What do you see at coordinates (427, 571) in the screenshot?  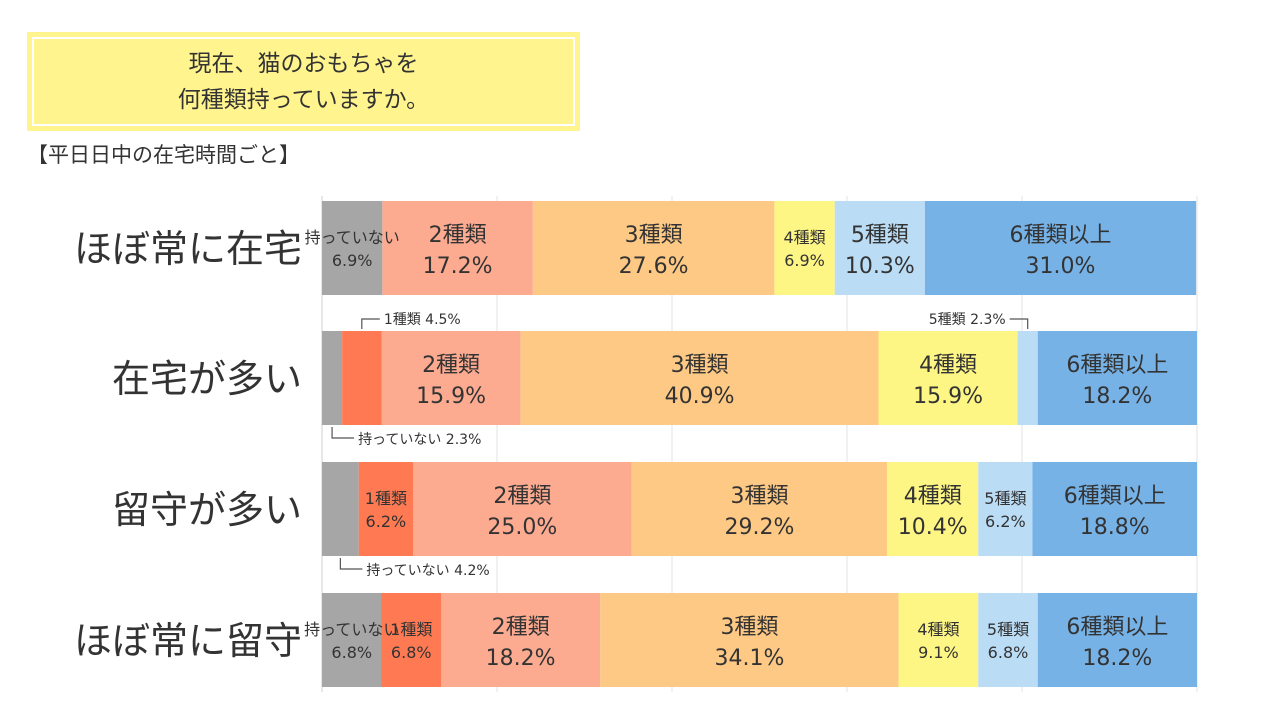 I see `callout-label: 持っていない 4.2%` at bounding box center [427, 571].